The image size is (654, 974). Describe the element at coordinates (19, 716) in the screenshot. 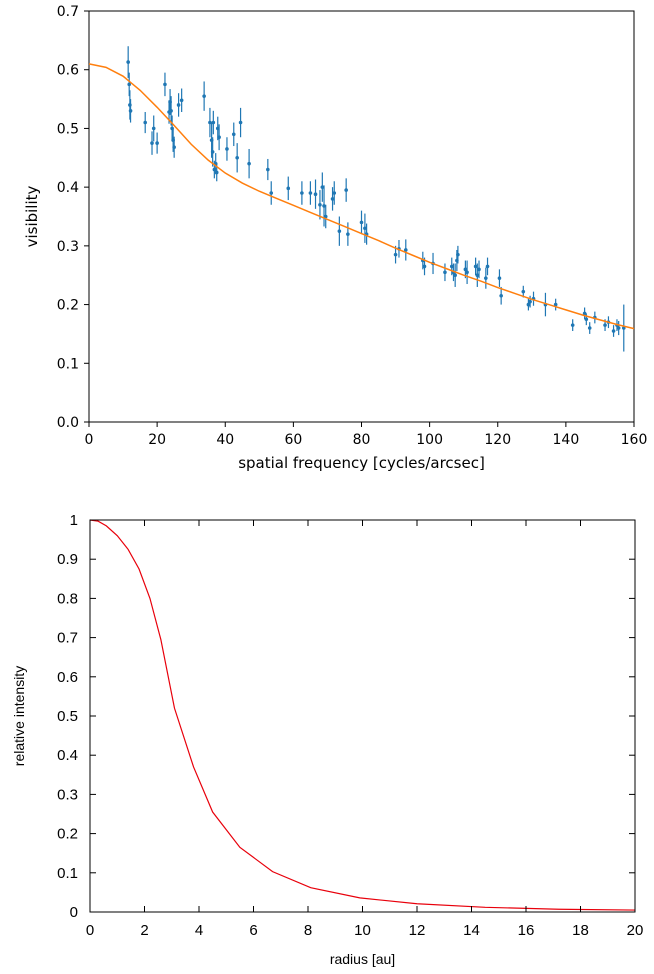

I see `y-axis-label: relative intensity` at that location.